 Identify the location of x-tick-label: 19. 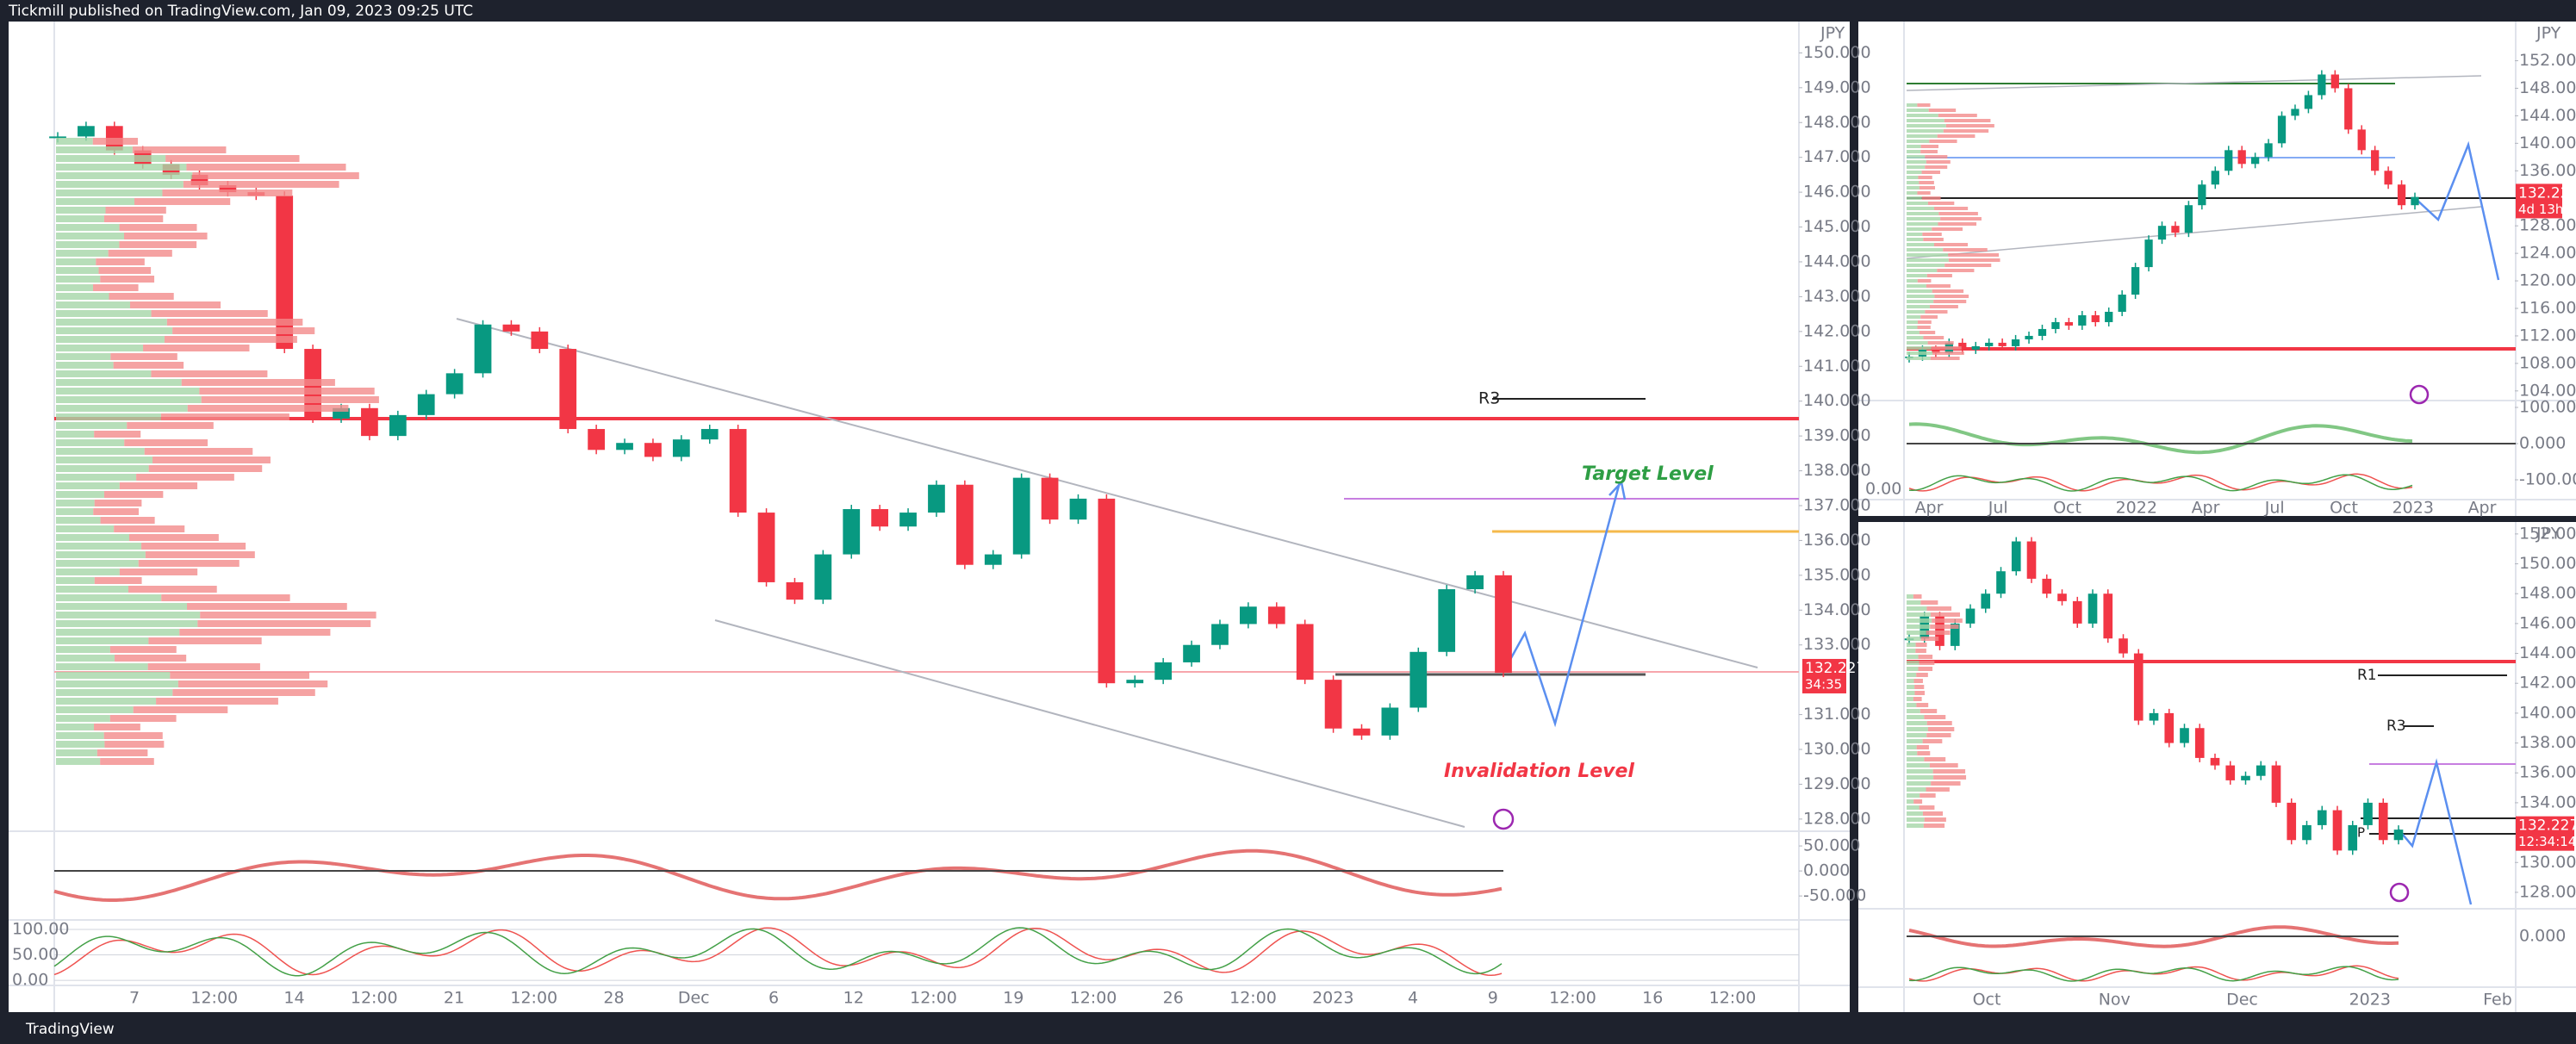
(1014, 998).